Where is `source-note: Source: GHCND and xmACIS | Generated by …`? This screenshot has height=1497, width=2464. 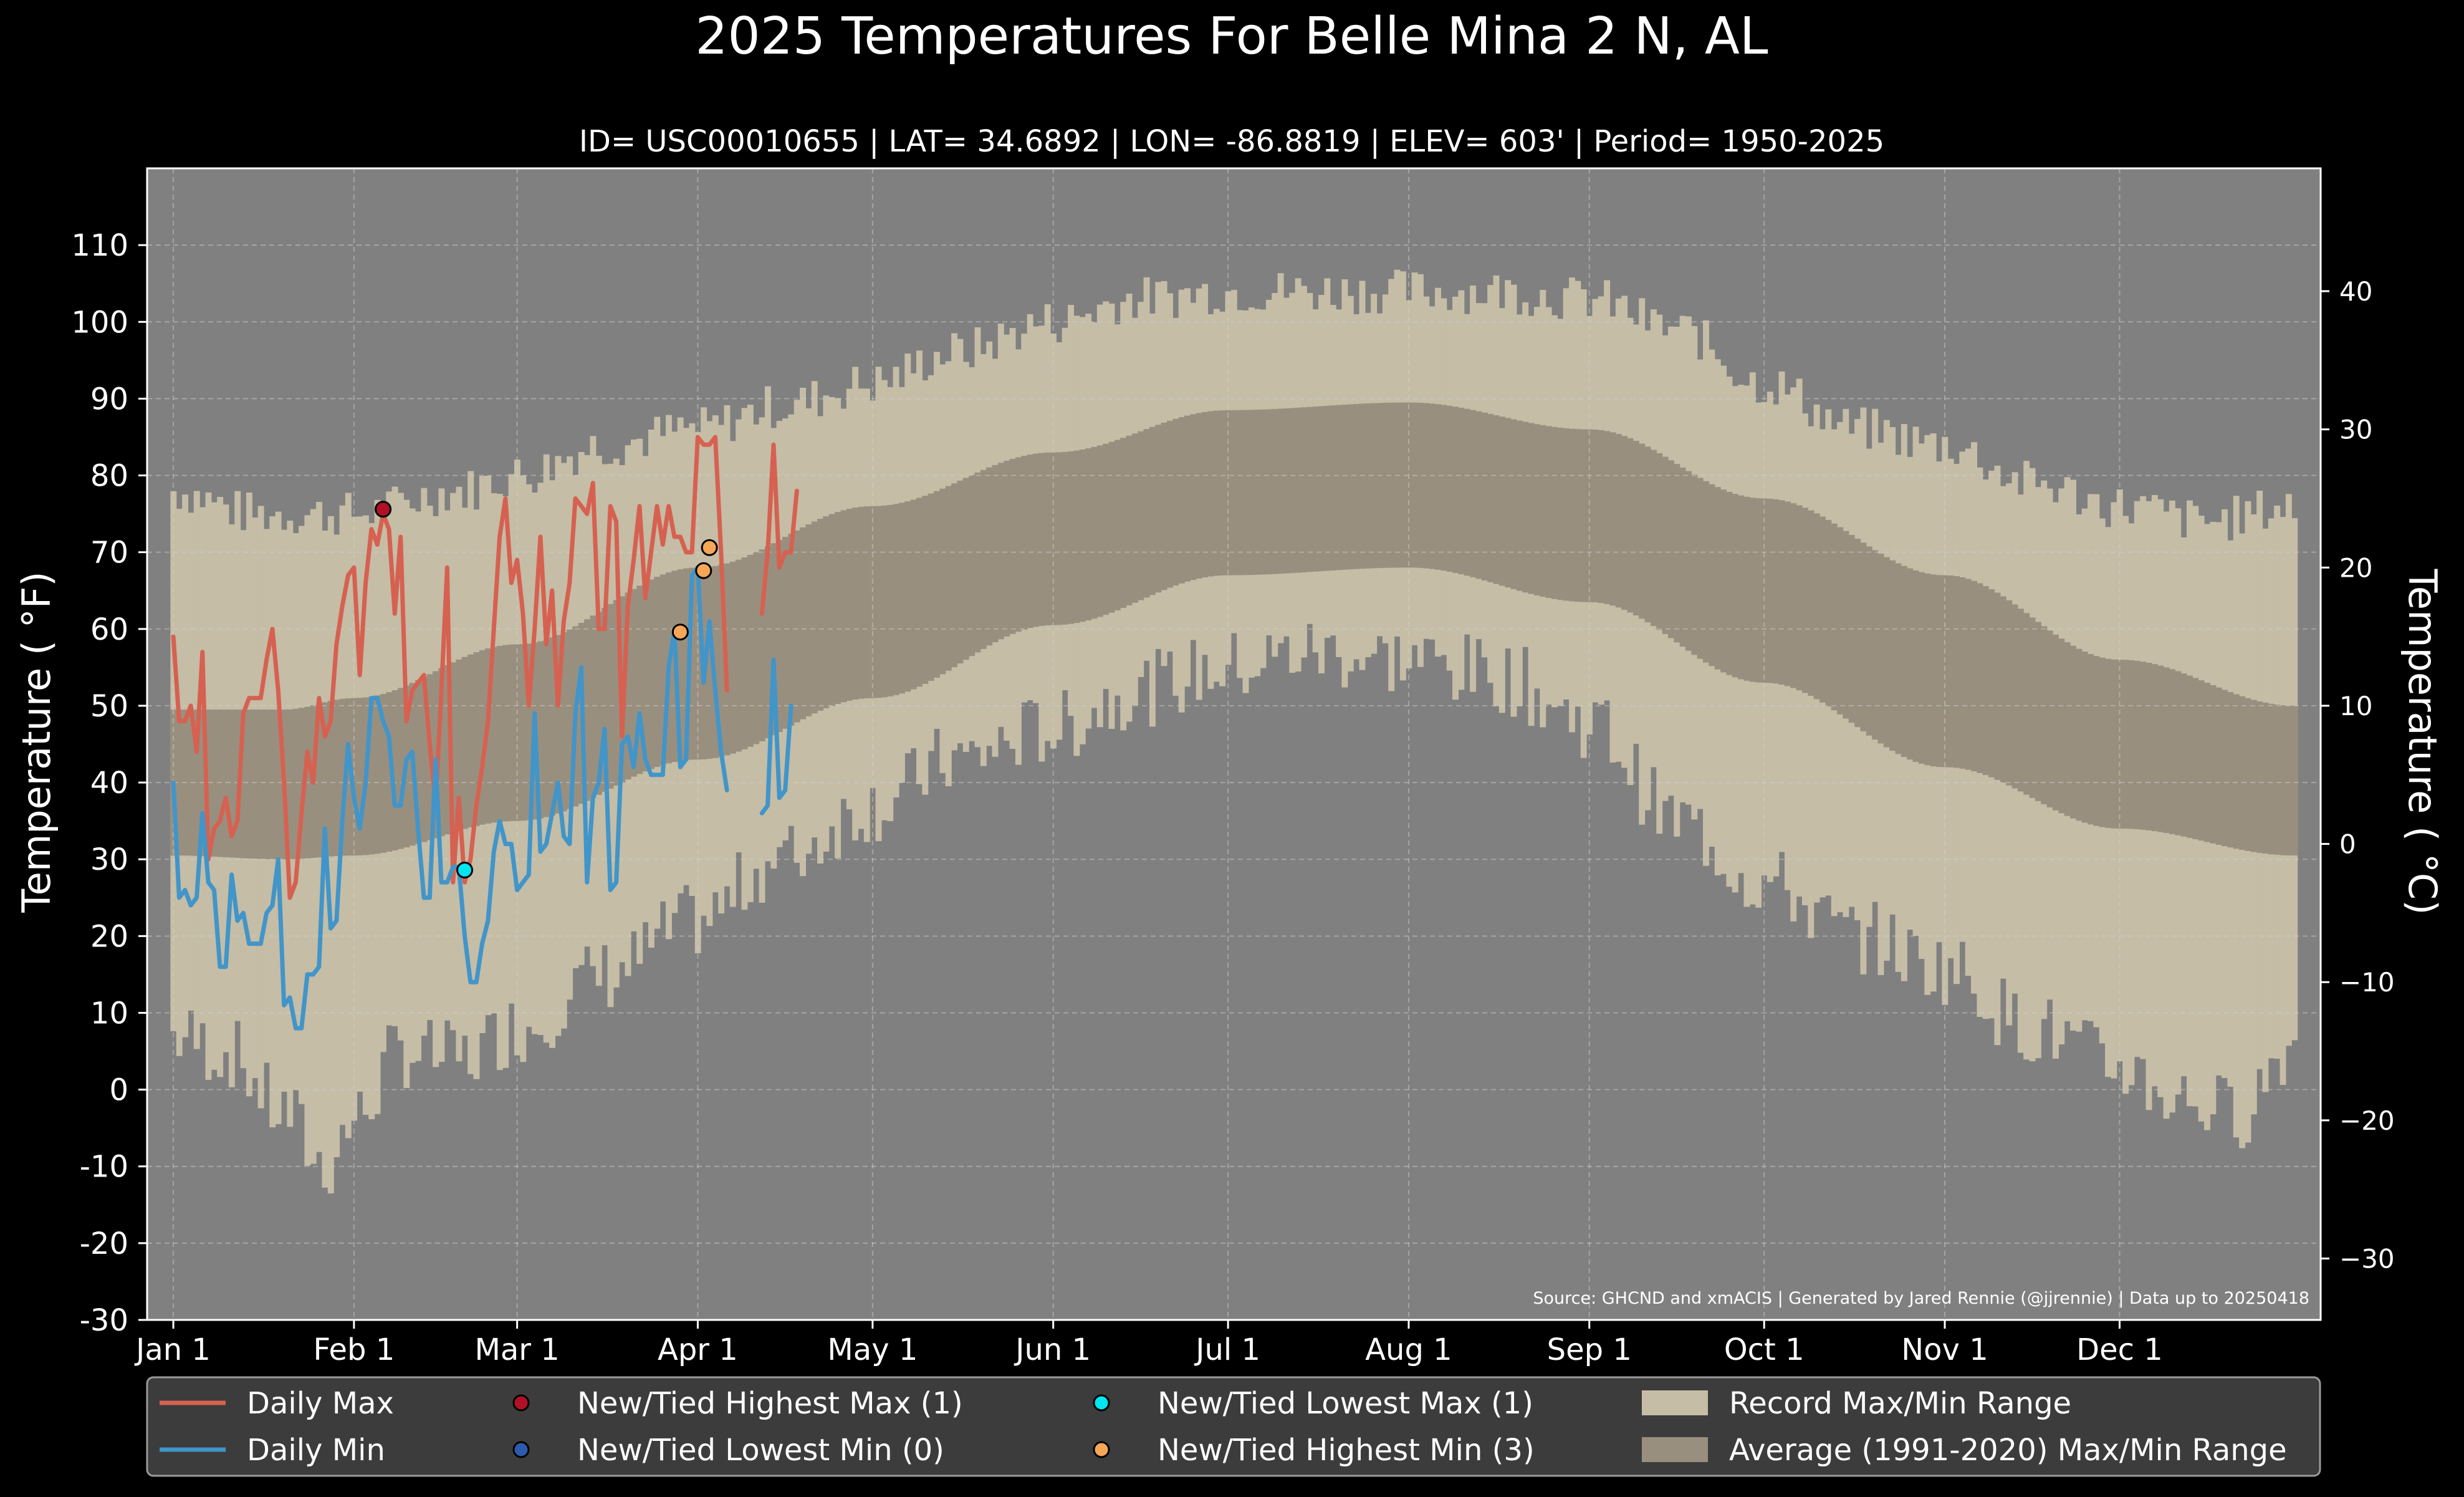
source-note: Source: GHCND and xmACIS | Generated by … is located at coordinates (1921, 1298).